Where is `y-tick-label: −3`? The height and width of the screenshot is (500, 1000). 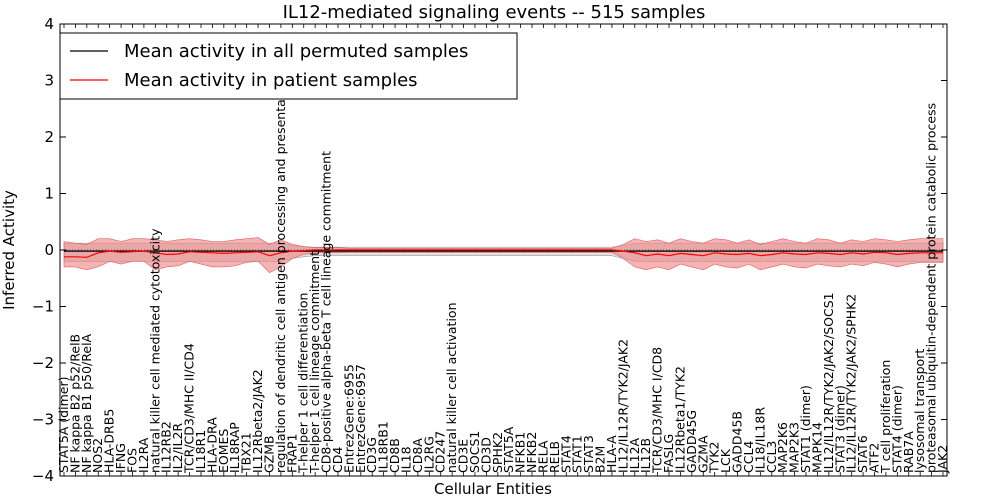 y-tick-label: −3 is located at coordinates (43, 420).